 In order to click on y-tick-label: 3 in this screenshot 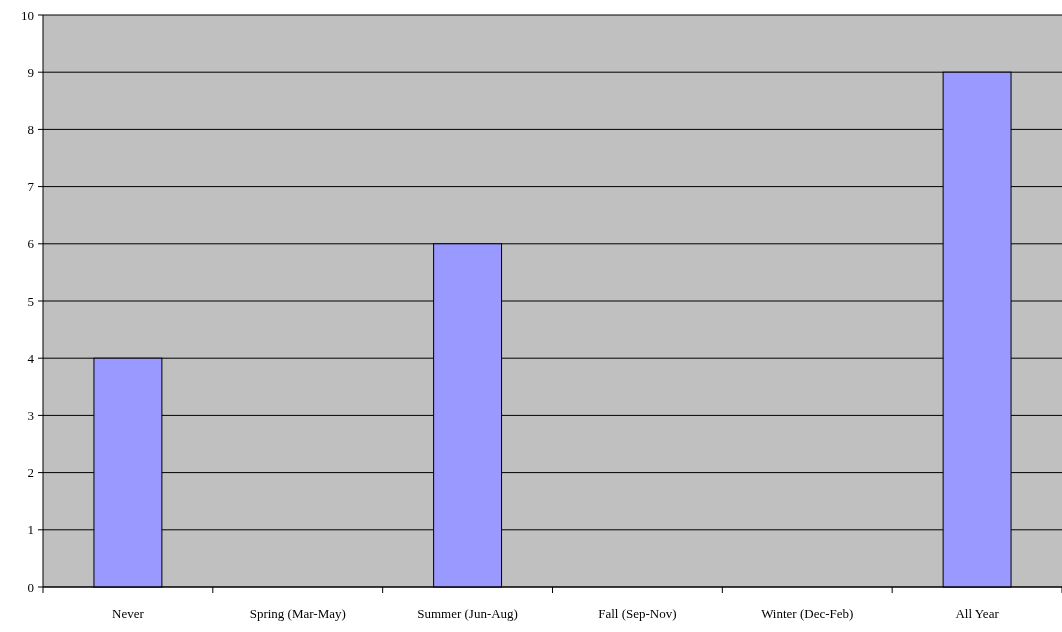, I will do `click(30, 415)`.